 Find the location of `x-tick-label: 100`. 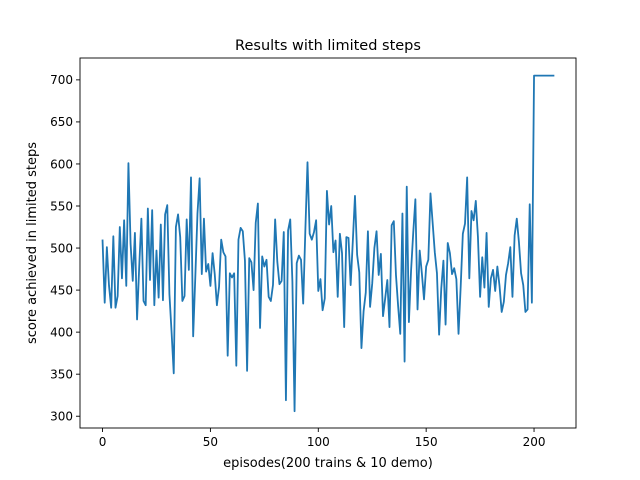

x-tick-label: 100 is located at coordinates (318, 442).